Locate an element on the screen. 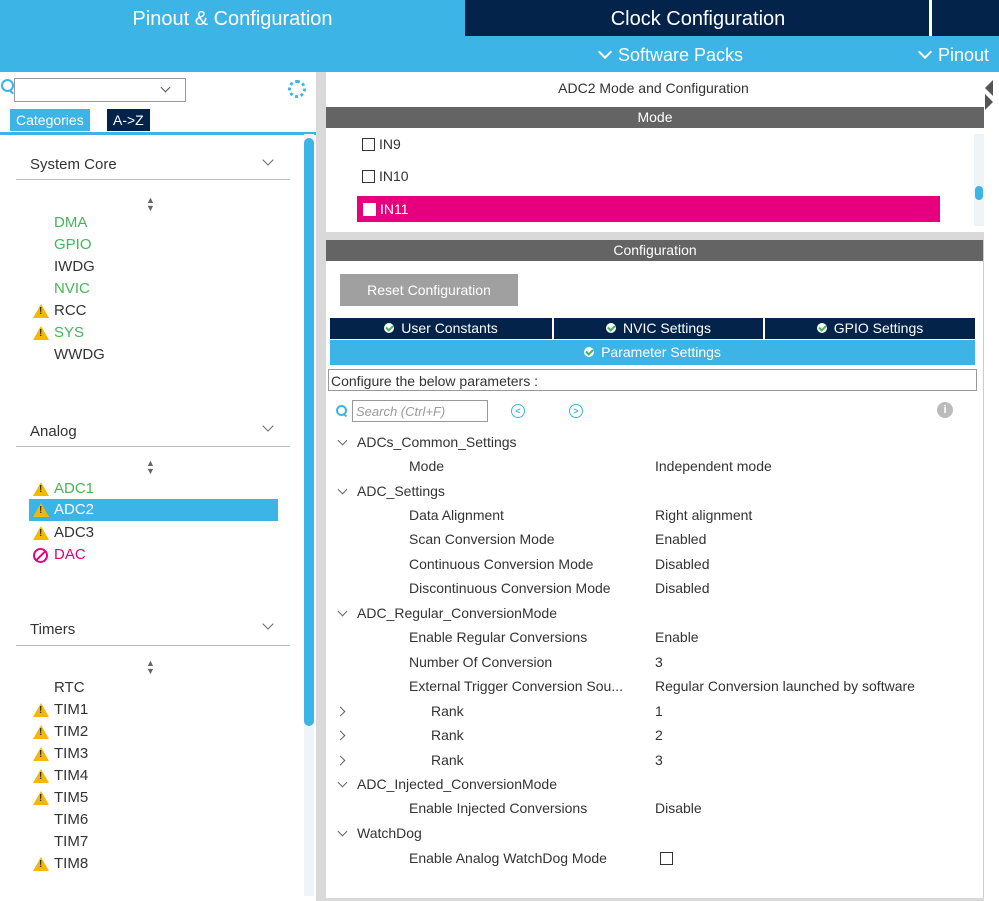 The height and width of the screenshot is (901, 999). tab-clock-configuration: Clock Configuration is located at coordinates (698, 18).